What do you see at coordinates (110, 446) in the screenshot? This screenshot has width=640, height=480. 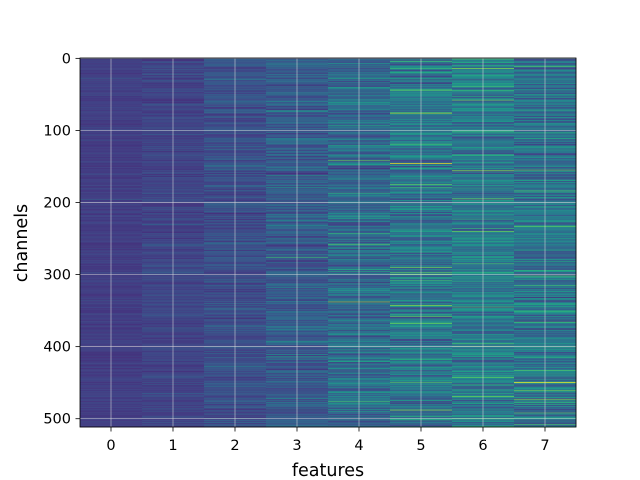 I see `x-tick-label: 0` at bounding box center [110, 446].